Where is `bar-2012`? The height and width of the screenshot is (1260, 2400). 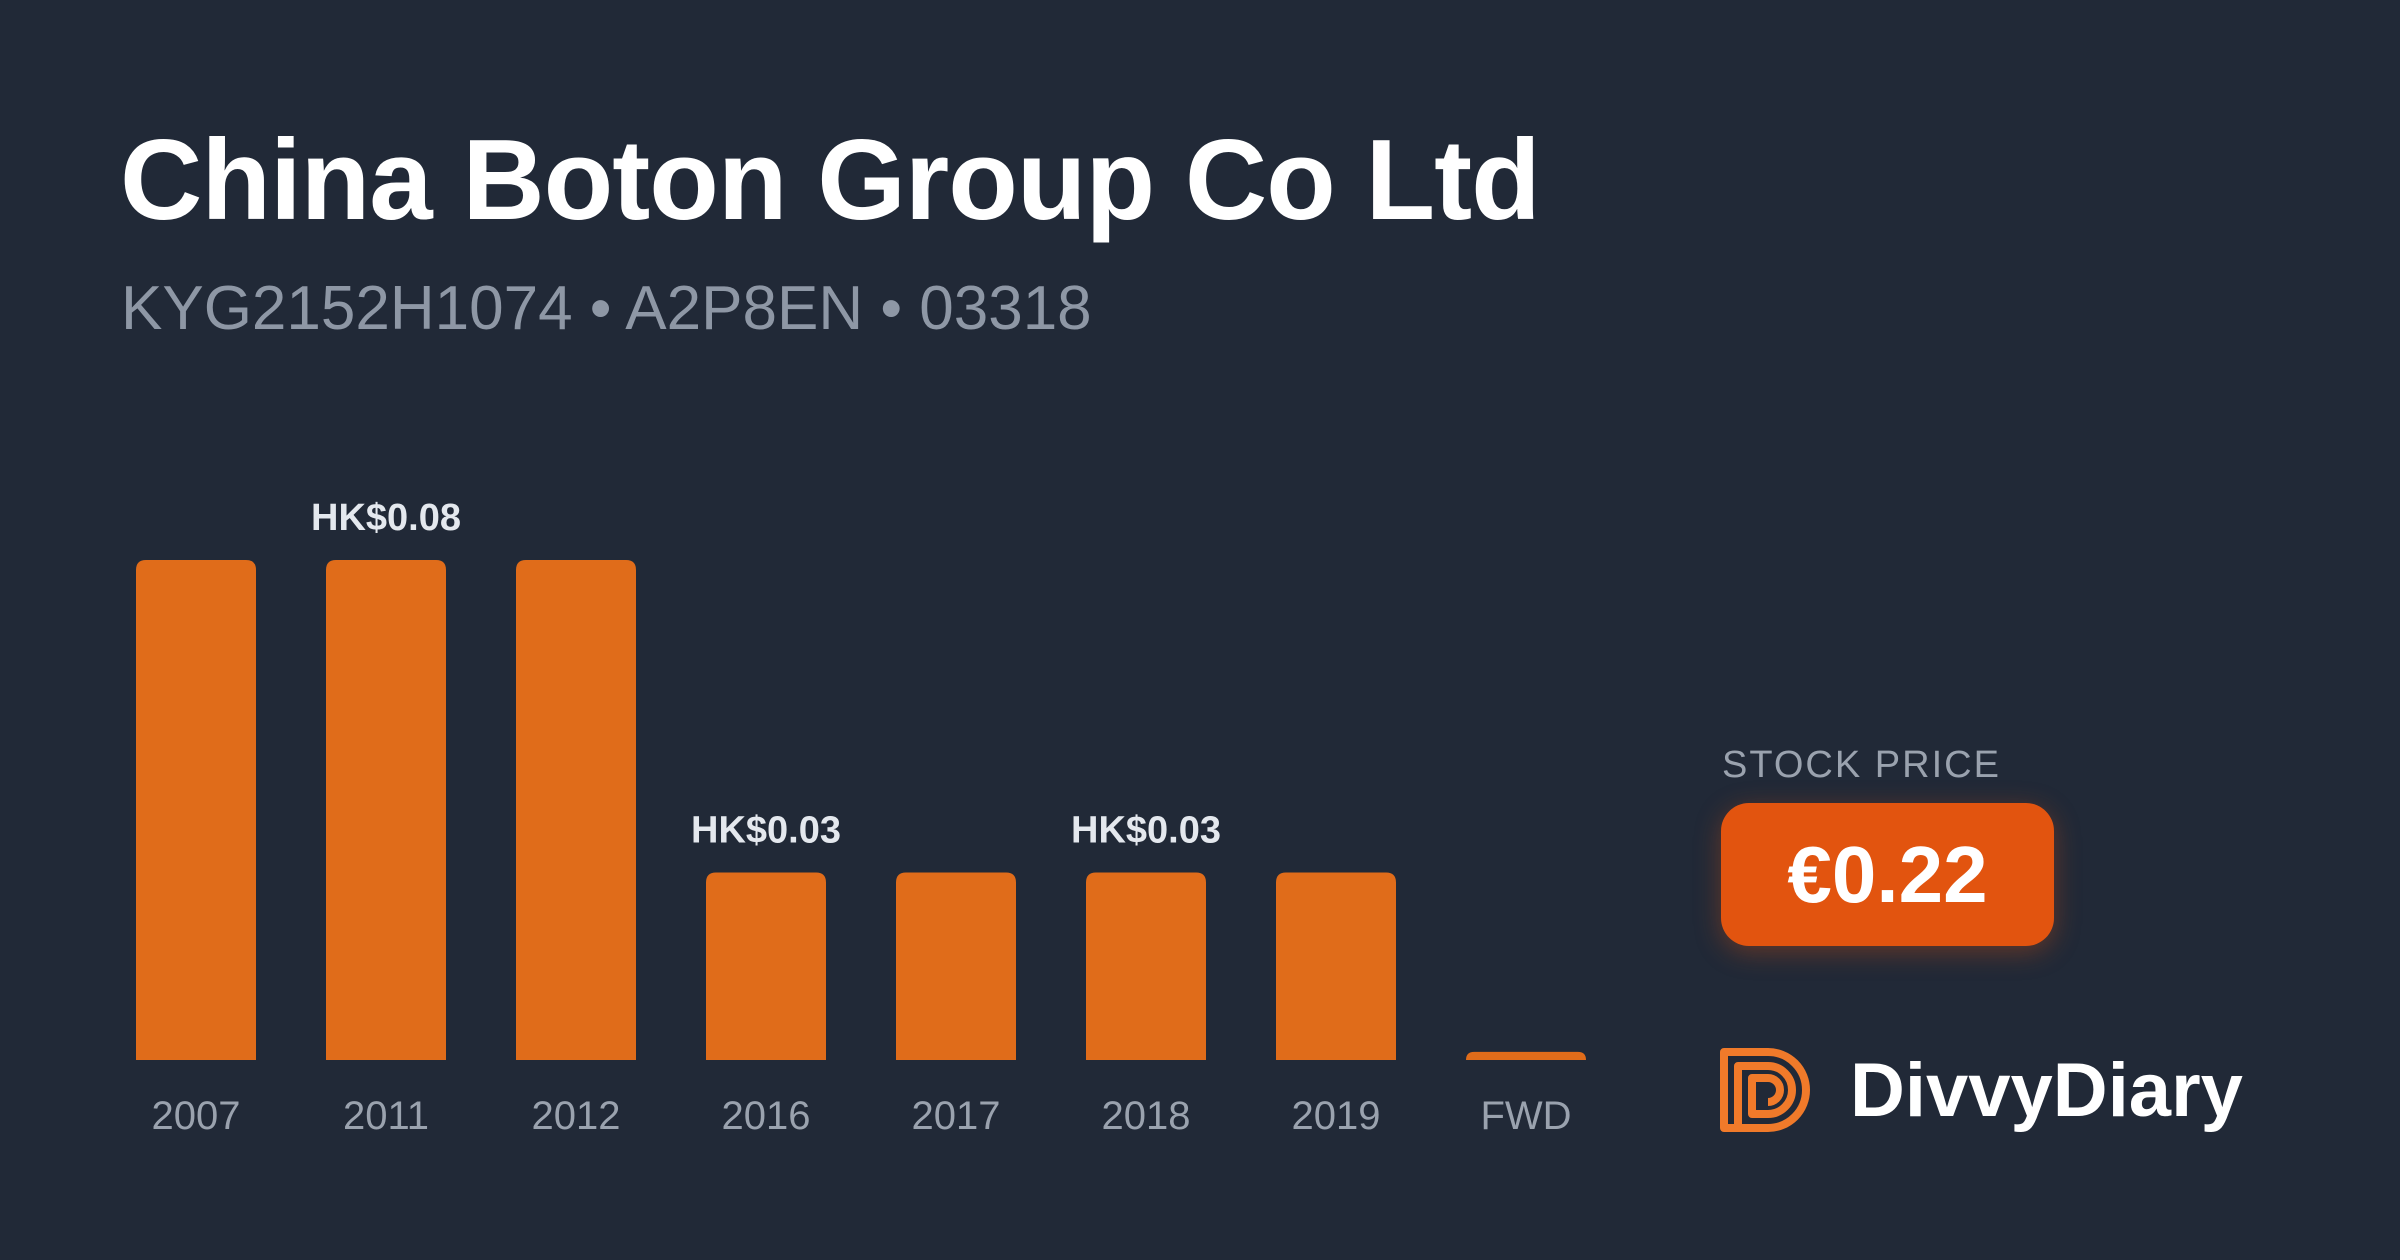 bar-2012 is located at coordinates (576, 810).